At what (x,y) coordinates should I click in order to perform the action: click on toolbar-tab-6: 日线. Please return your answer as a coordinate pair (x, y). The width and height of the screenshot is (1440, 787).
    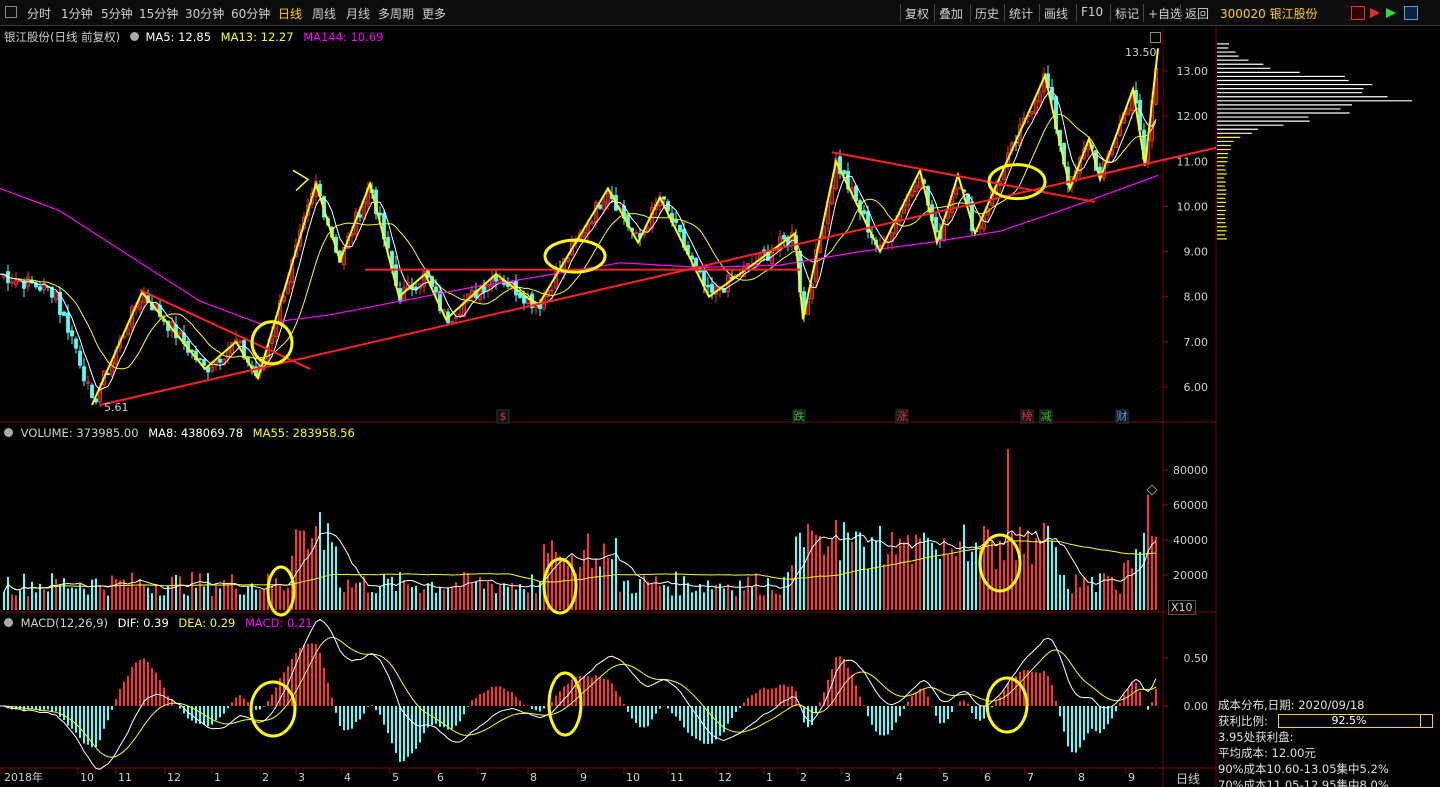
    Looking at the image, I should click on (290, 14).